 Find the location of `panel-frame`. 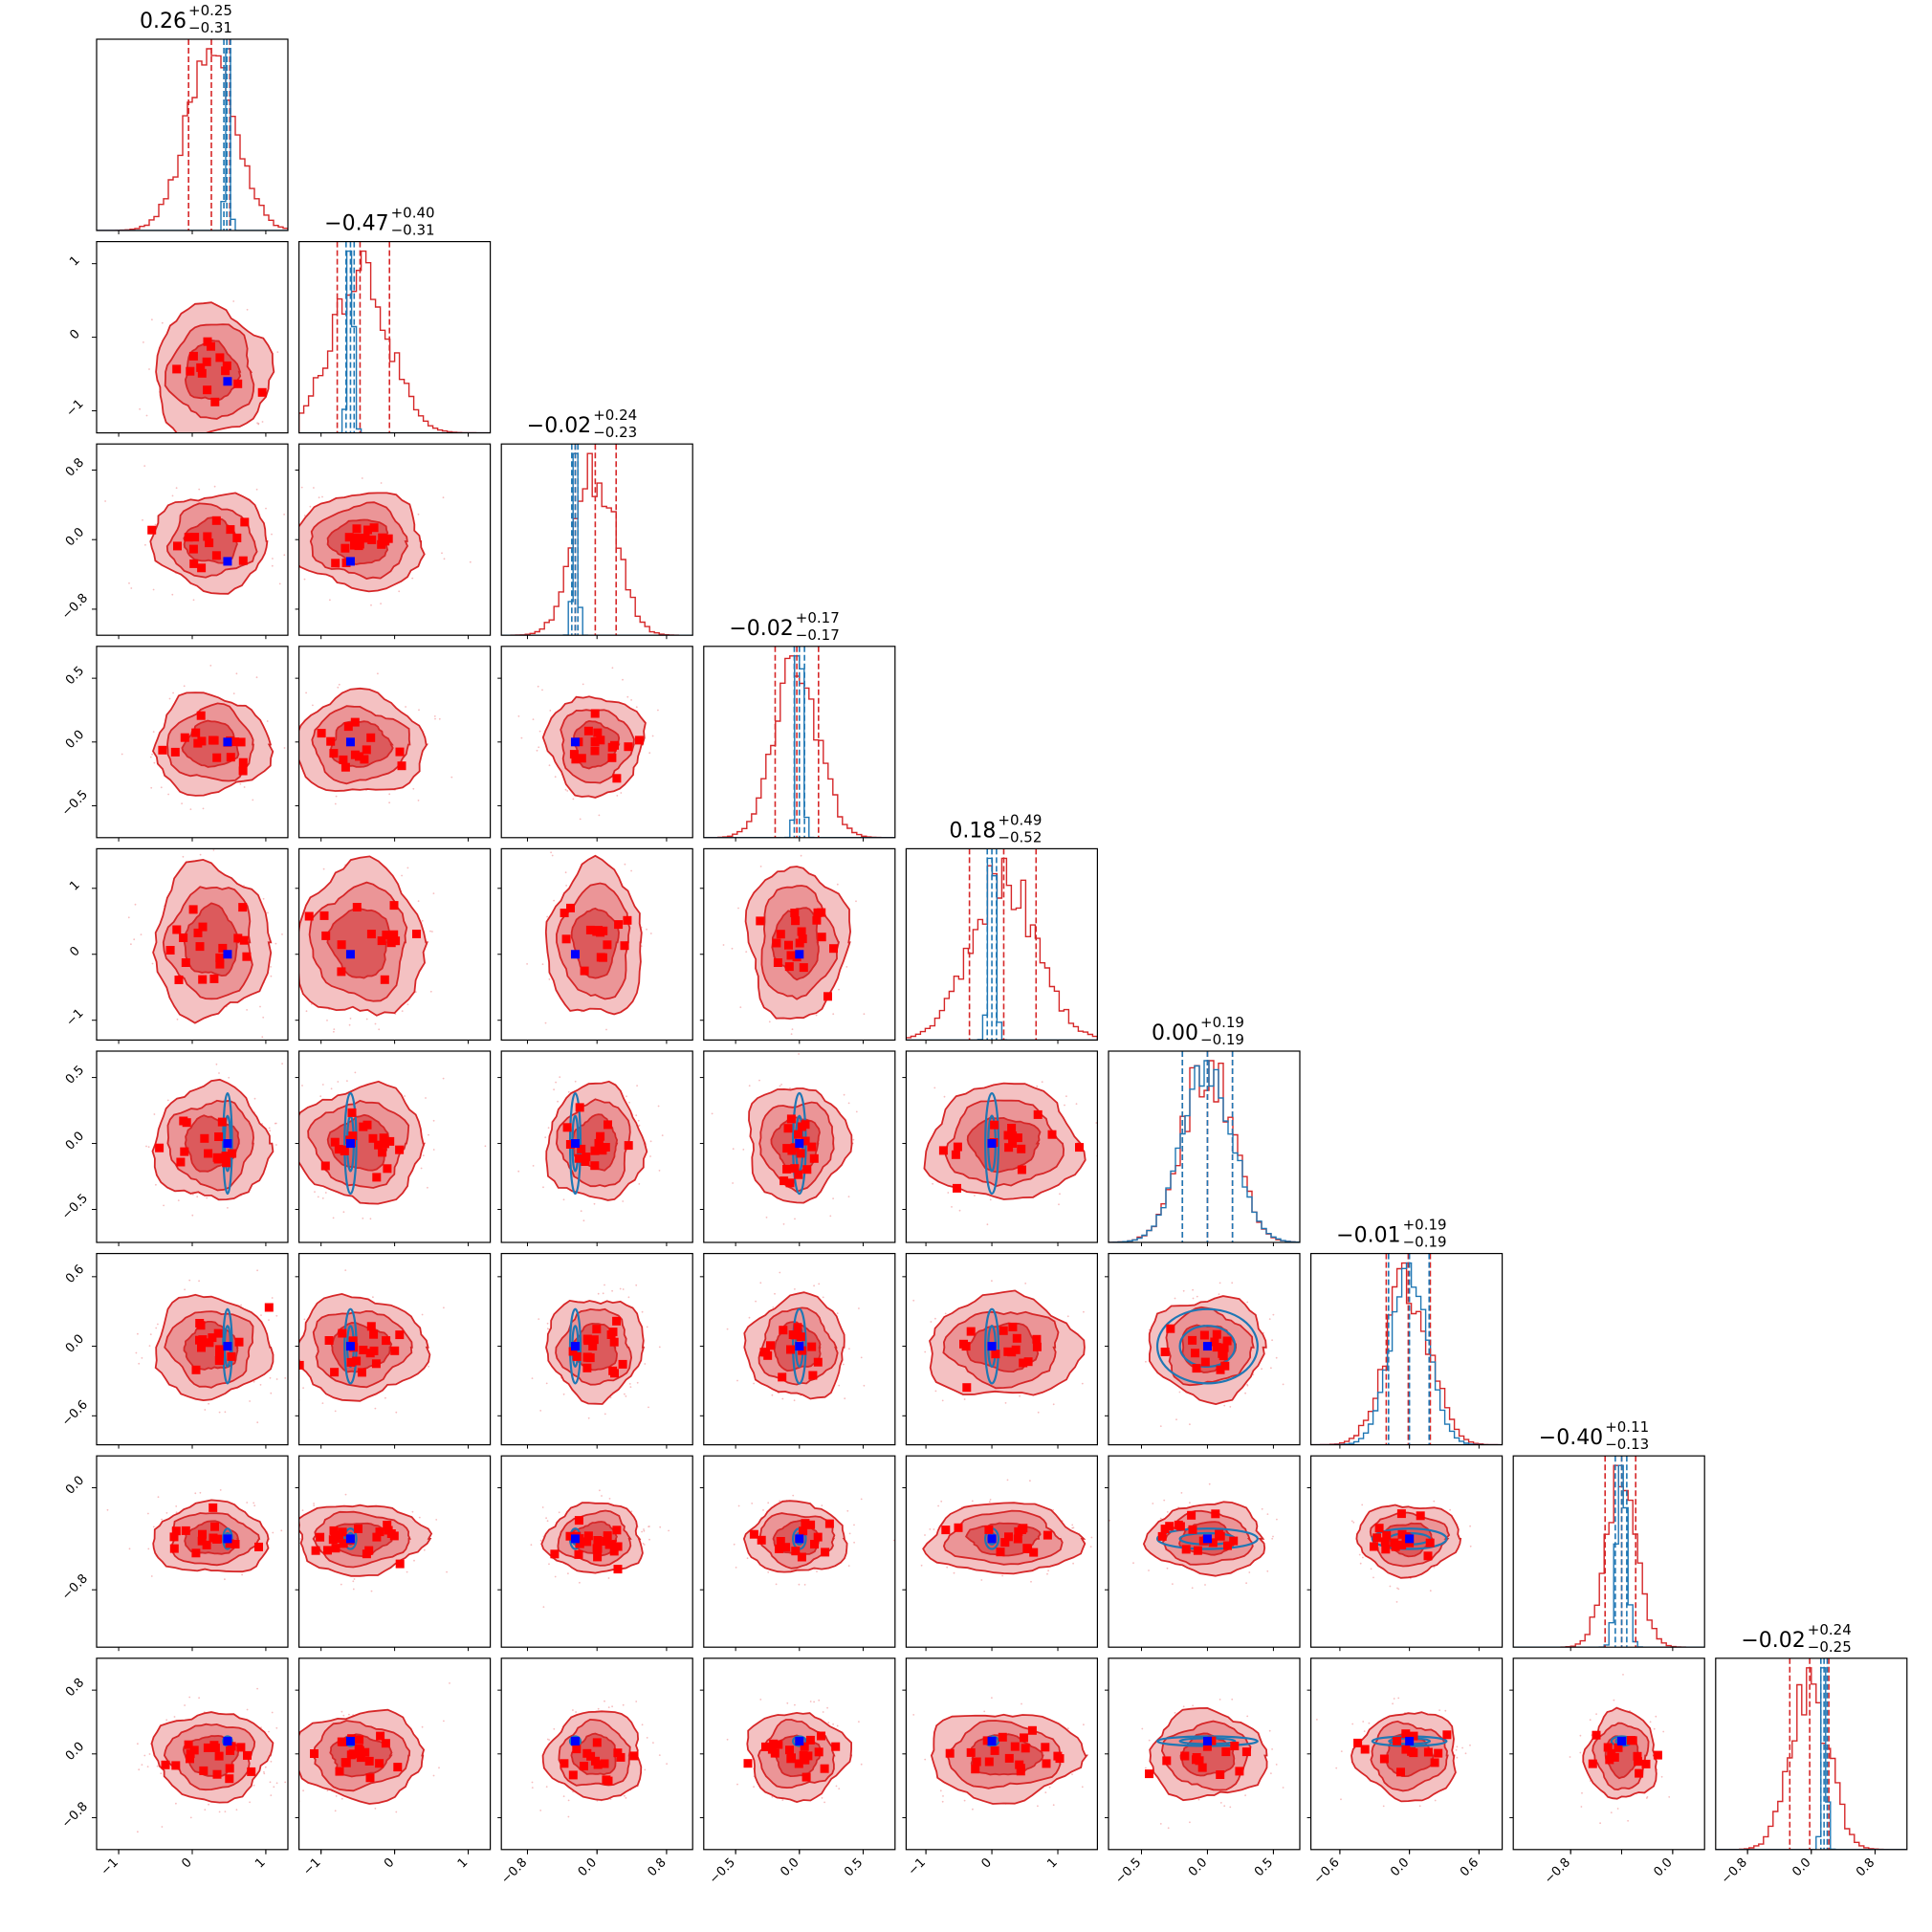

panel-frame is located at coordinates (1406, 1551).